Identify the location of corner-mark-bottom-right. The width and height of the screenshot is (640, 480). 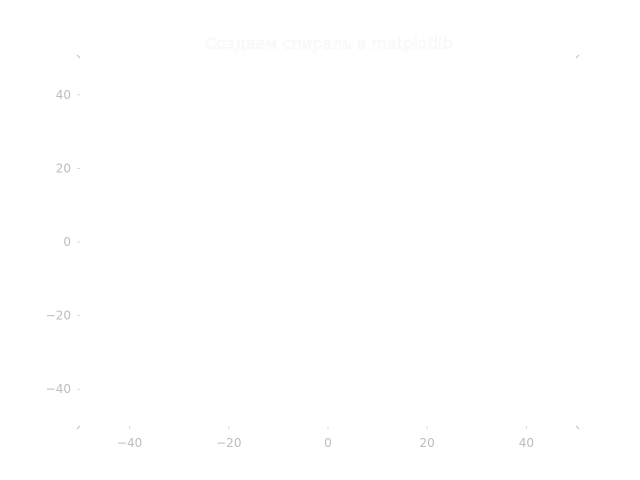
(577, 427).